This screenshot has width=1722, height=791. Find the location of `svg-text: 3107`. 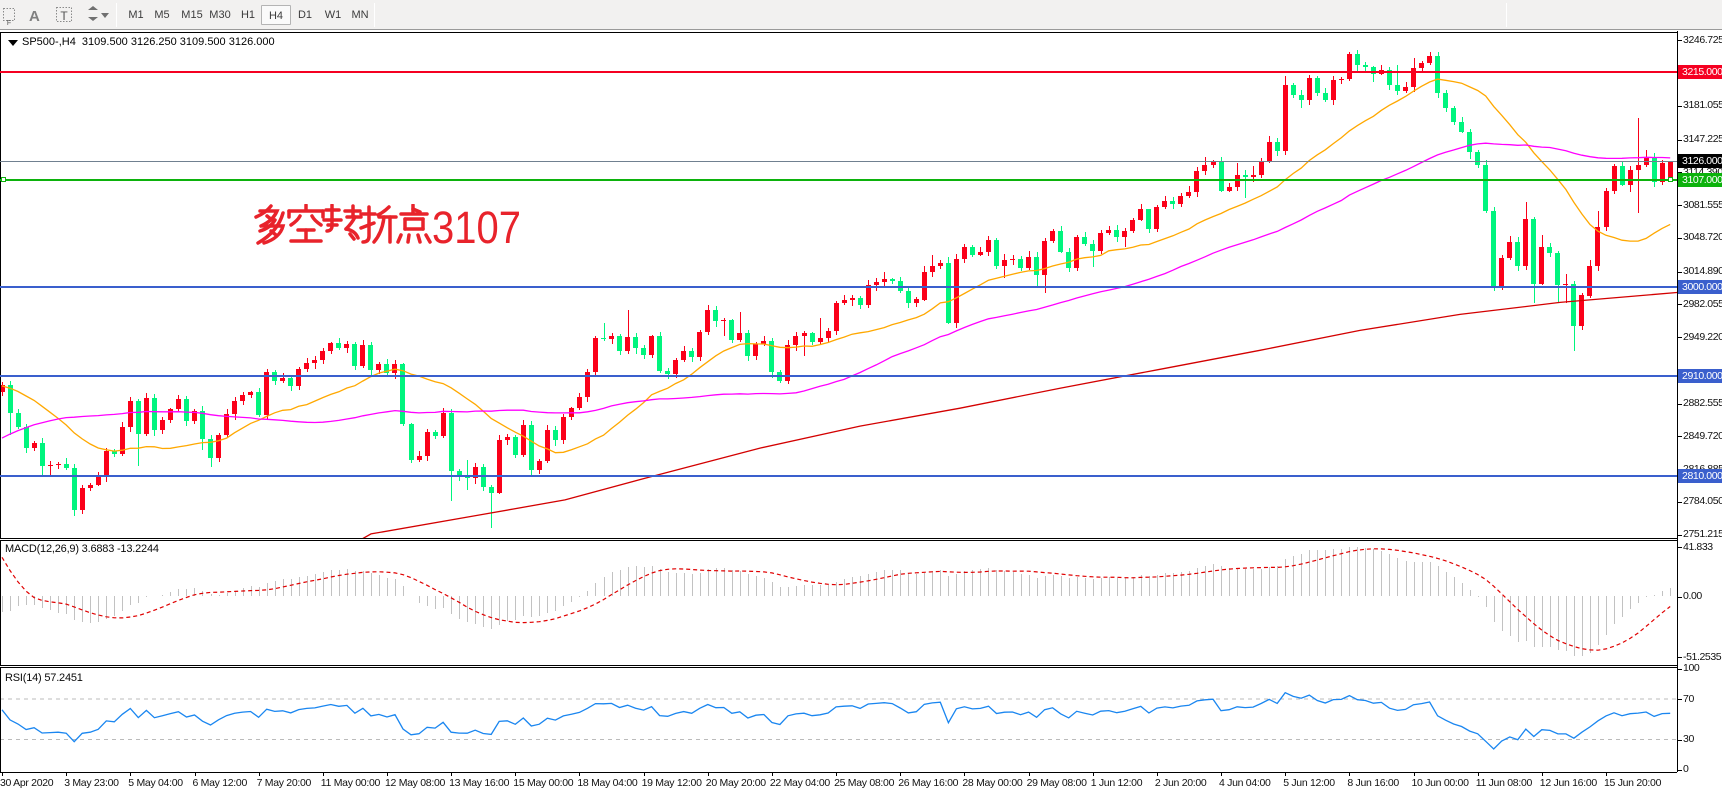

svg-text: 3107 is located at coordinates (476, 226).